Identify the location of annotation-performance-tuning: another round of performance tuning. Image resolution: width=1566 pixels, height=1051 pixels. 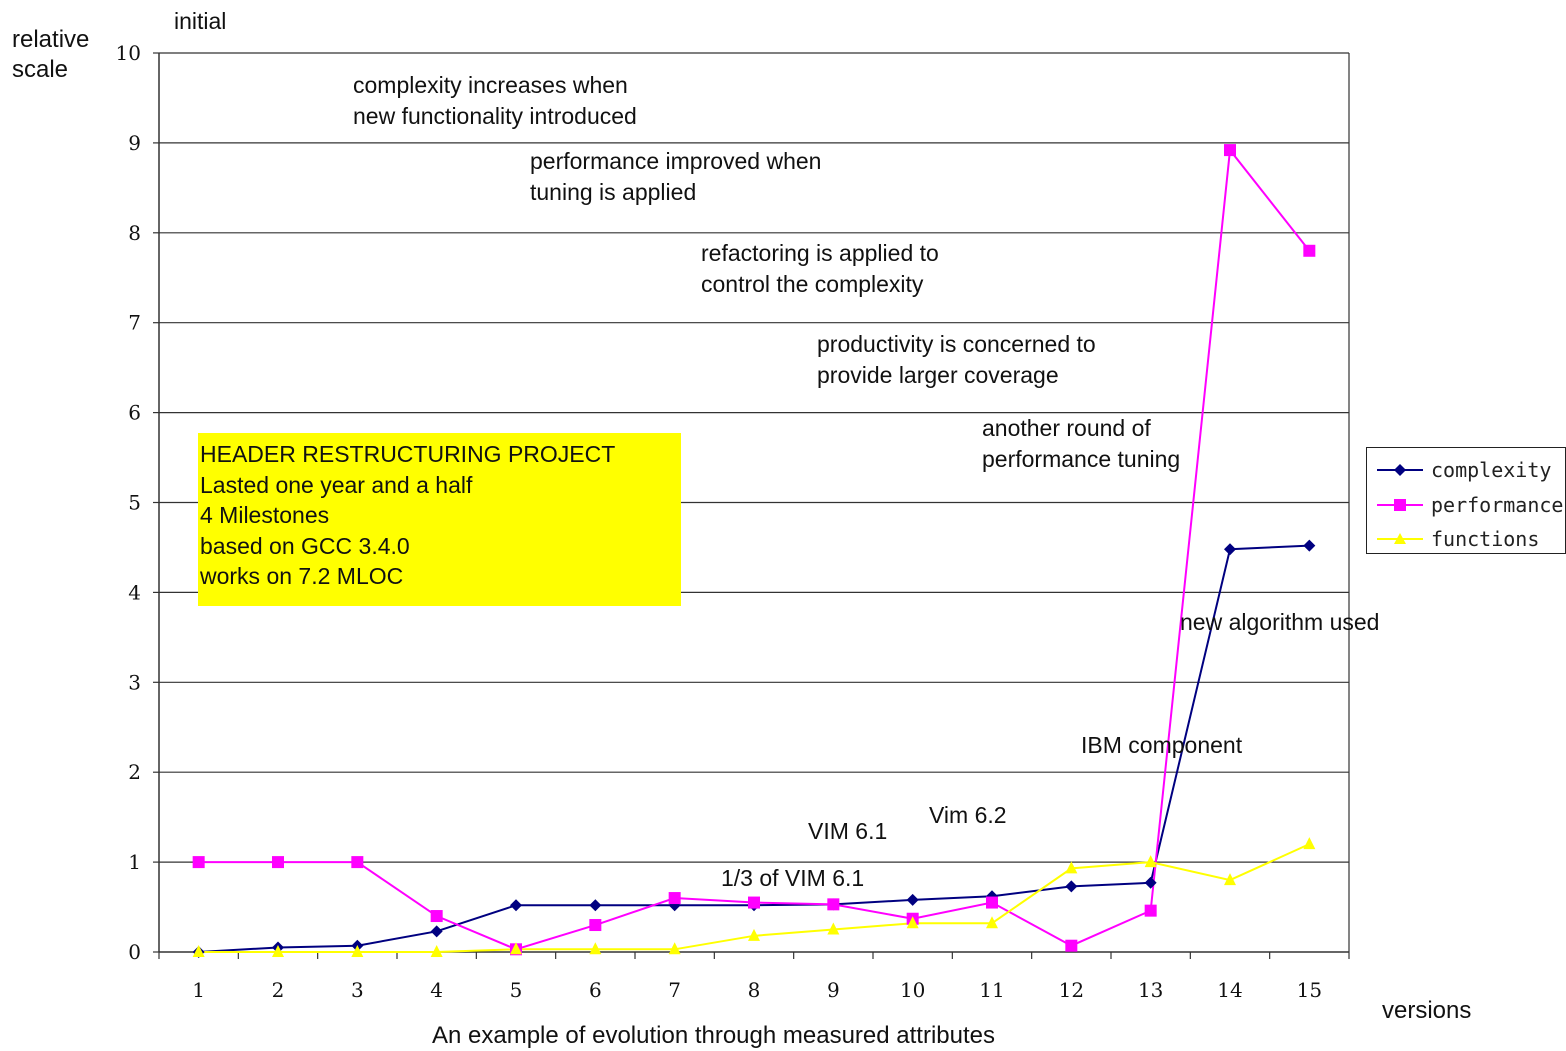
(1081, 443).